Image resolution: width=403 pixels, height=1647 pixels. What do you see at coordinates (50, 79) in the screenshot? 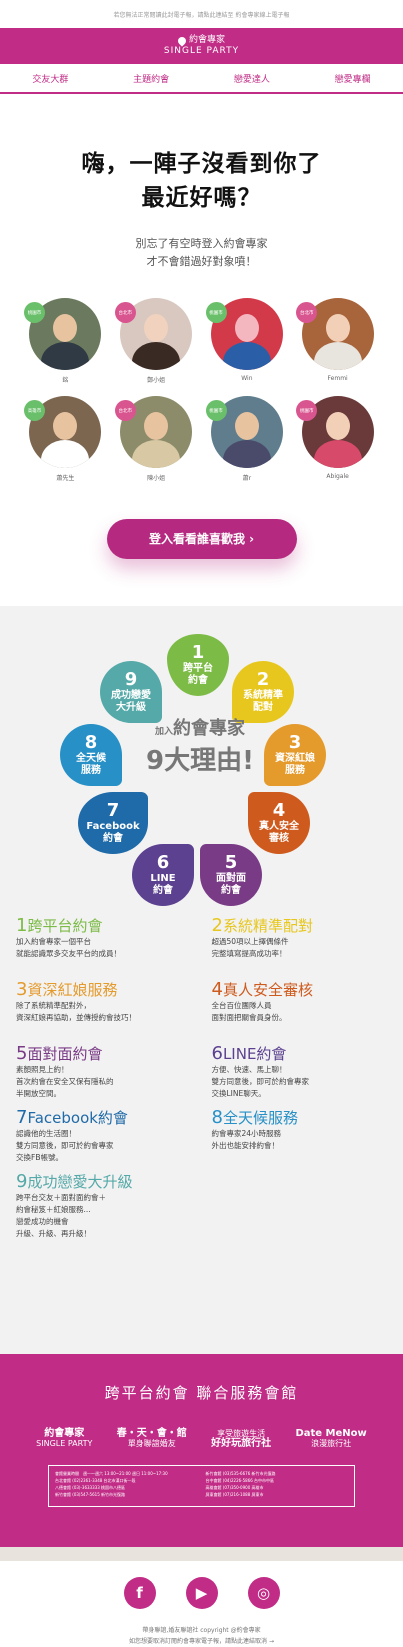
I see `nav-item-friends: 交友大群` at bounding box center [50, 79].